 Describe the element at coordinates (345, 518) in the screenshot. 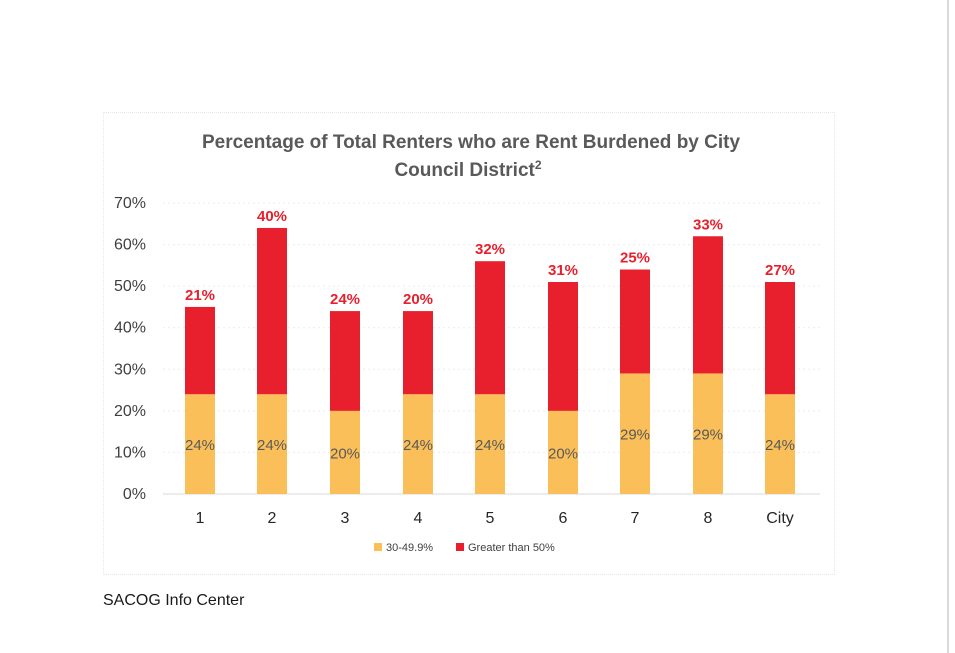

I see `x-tick-label: 3` at that location.